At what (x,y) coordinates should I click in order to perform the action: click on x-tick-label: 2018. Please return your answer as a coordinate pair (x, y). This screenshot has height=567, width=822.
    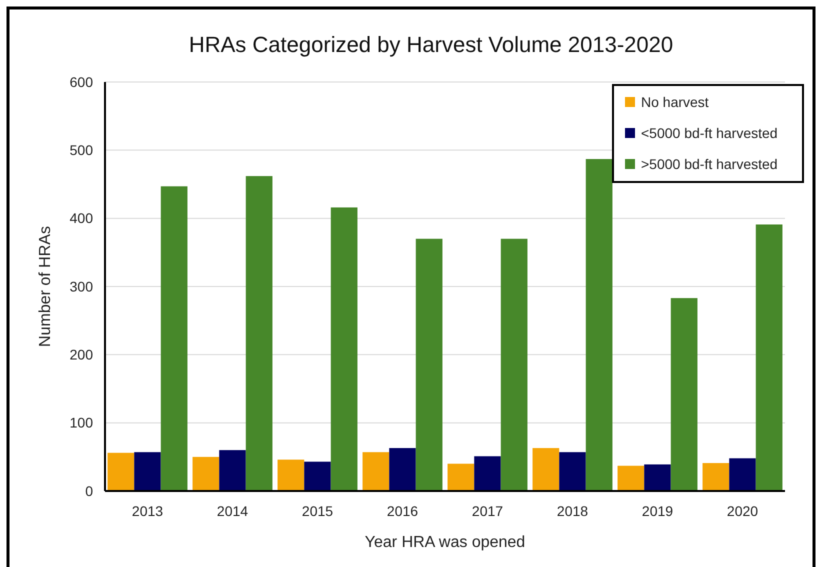
    Looking at the image, I should click on (572, 511).